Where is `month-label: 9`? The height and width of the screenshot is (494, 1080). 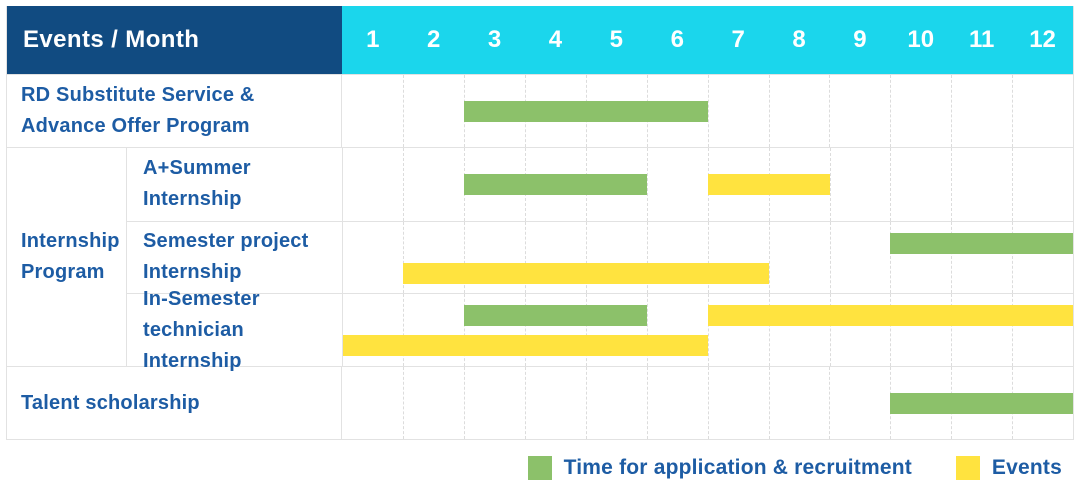 month-label: 9 is located at coordinates (860, 39).